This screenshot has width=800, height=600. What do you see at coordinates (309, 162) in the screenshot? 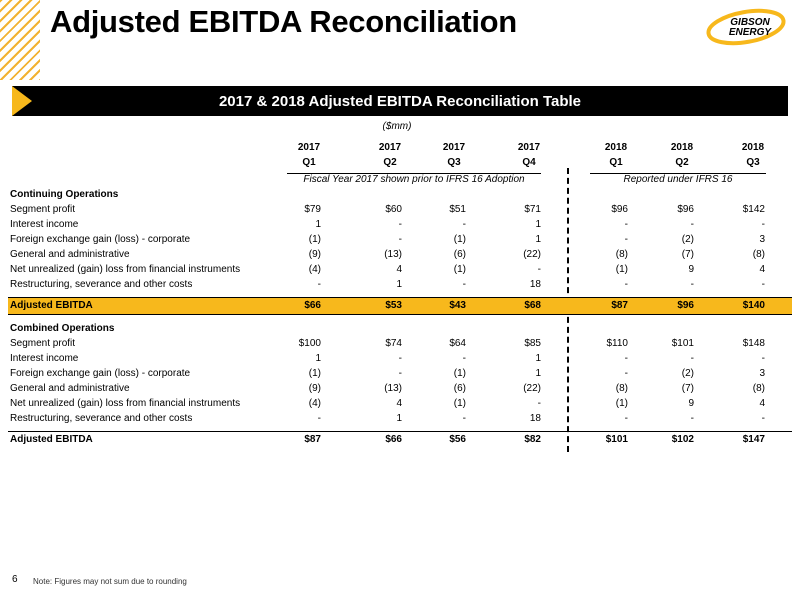
I see `column-header-quarter: Q1` at bounding box center [309, 162].